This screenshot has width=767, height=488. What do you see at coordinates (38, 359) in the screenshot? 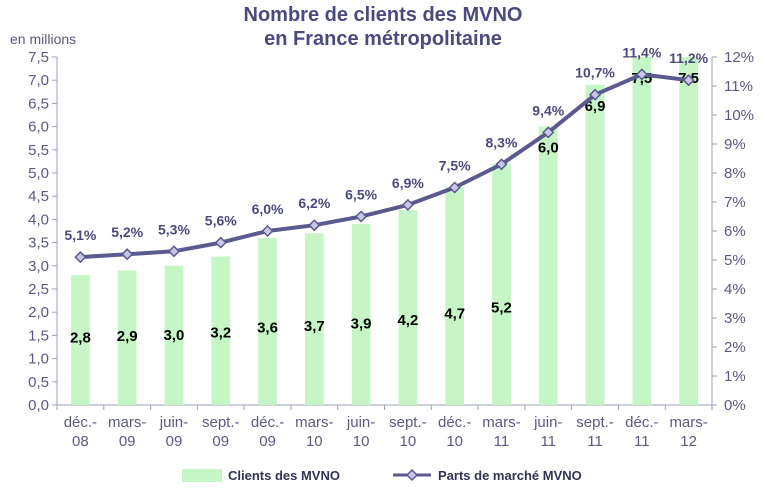
I see `y-tick-label: 1,0` at bounding box center [38, 359].